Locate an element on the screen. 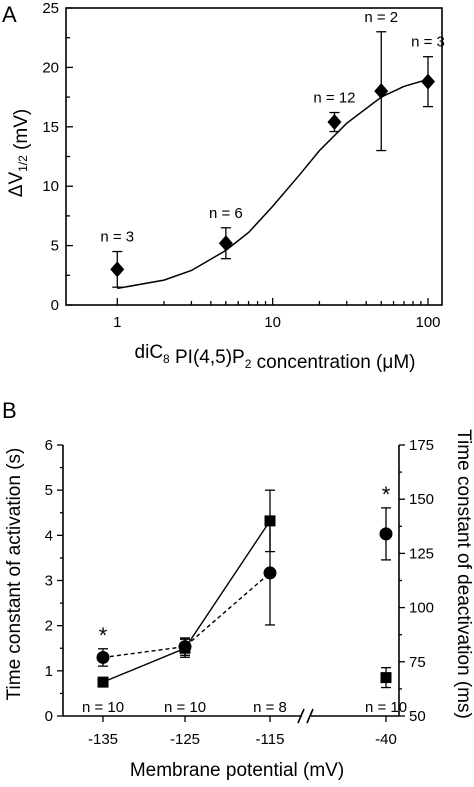 The image size is (474, 787). panel-a-y-tick-label: 15 is located at coordinates (50, 127).